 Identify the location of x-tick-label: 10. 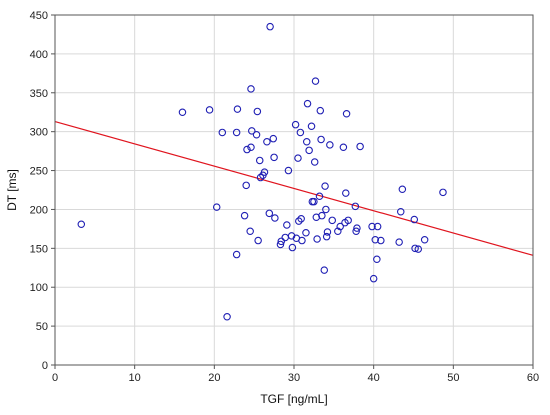
(135, 378).